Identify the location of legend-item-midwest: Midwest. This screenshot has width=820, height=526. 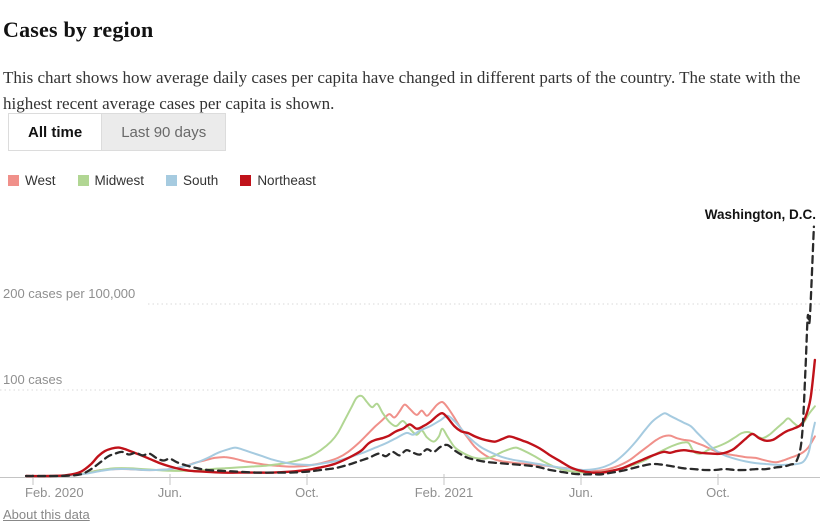
(111, 180).